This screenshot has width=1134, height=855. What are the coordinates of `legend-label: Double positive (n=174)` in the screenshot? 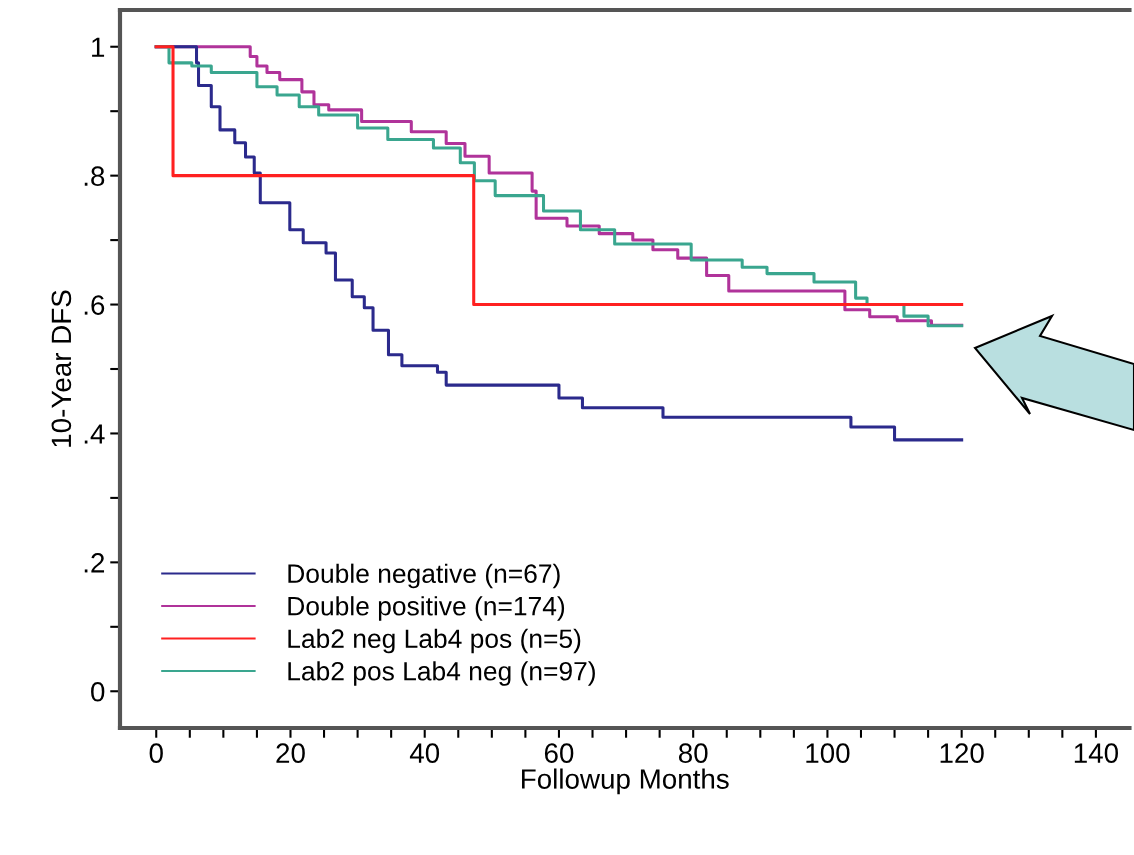 It's located at (426, 608).